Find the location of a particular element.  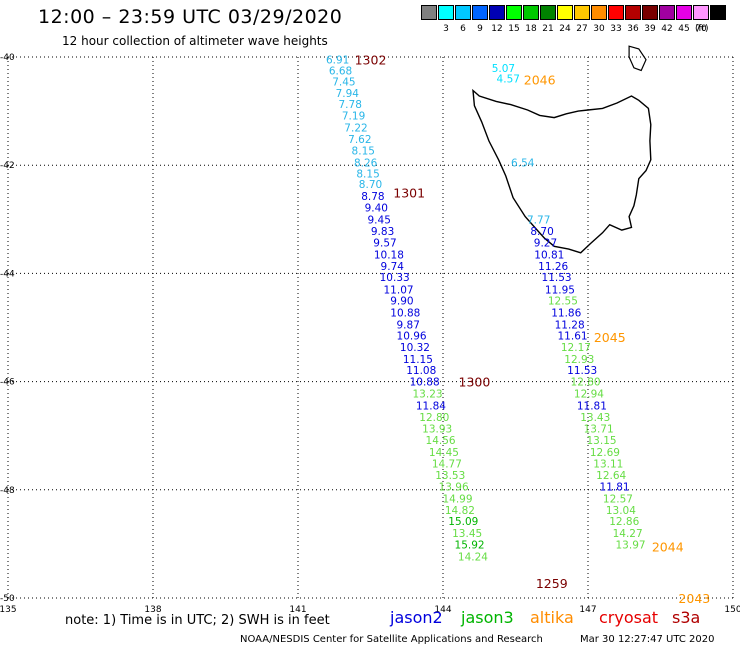

flinders-island-coastline is located at coordinates (637, 58).